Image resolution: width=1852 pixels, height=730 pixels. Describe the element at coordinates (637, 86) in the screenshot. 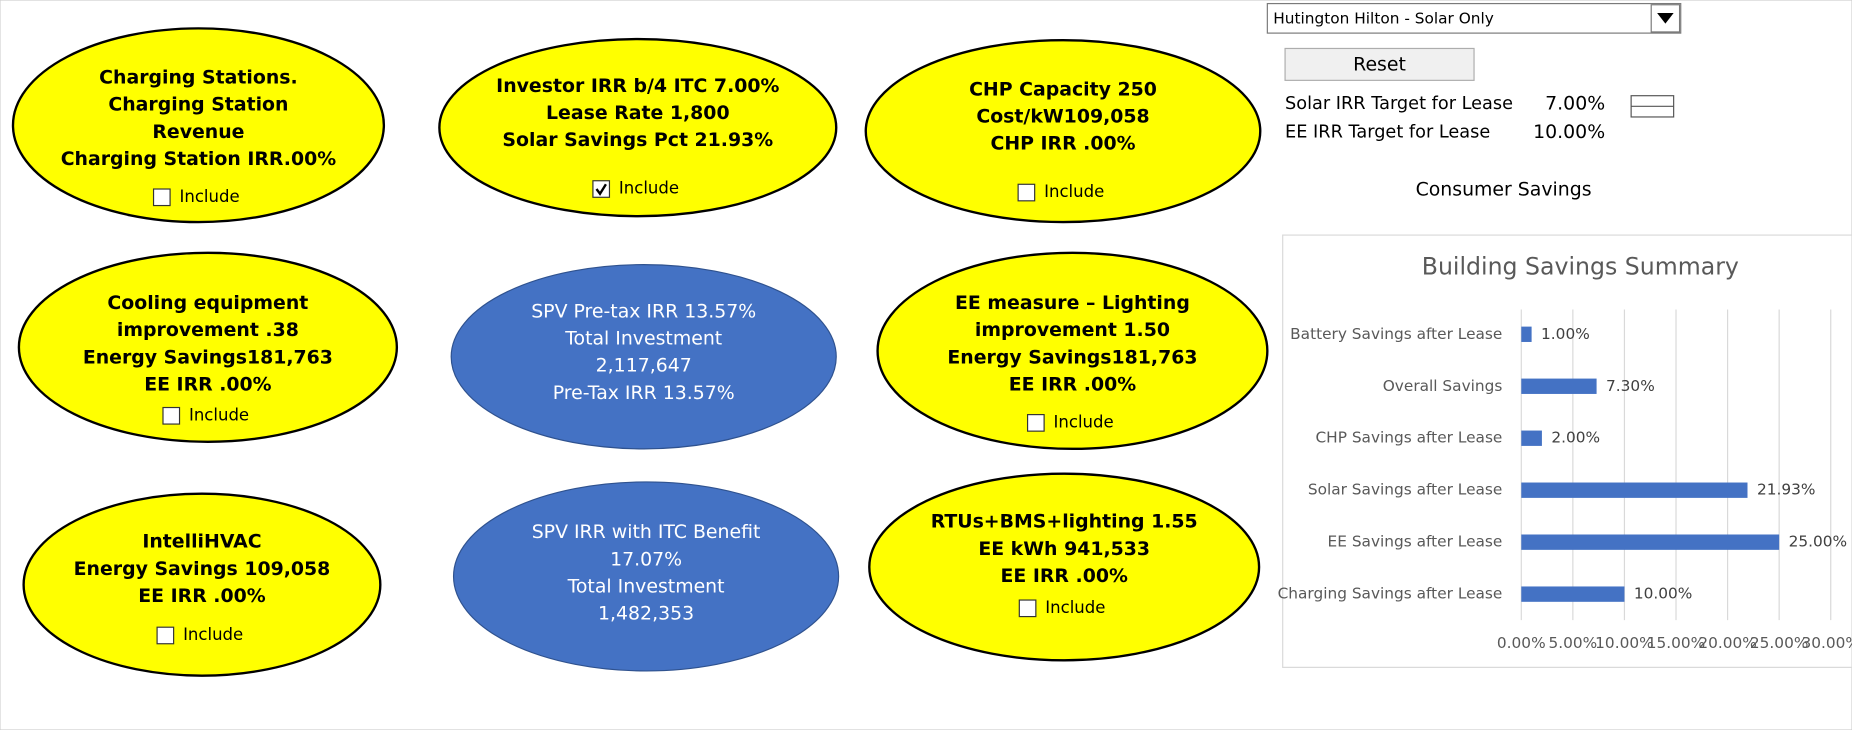

I see `oval-text: Investor IRR b/4 ITC 7.00%` at that location.